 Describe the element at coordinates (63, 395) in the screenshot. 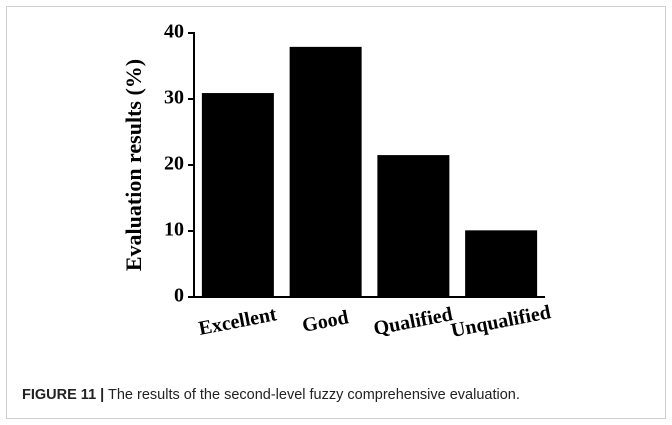

I see `caption-label: FIGURE 11 |` at that location.